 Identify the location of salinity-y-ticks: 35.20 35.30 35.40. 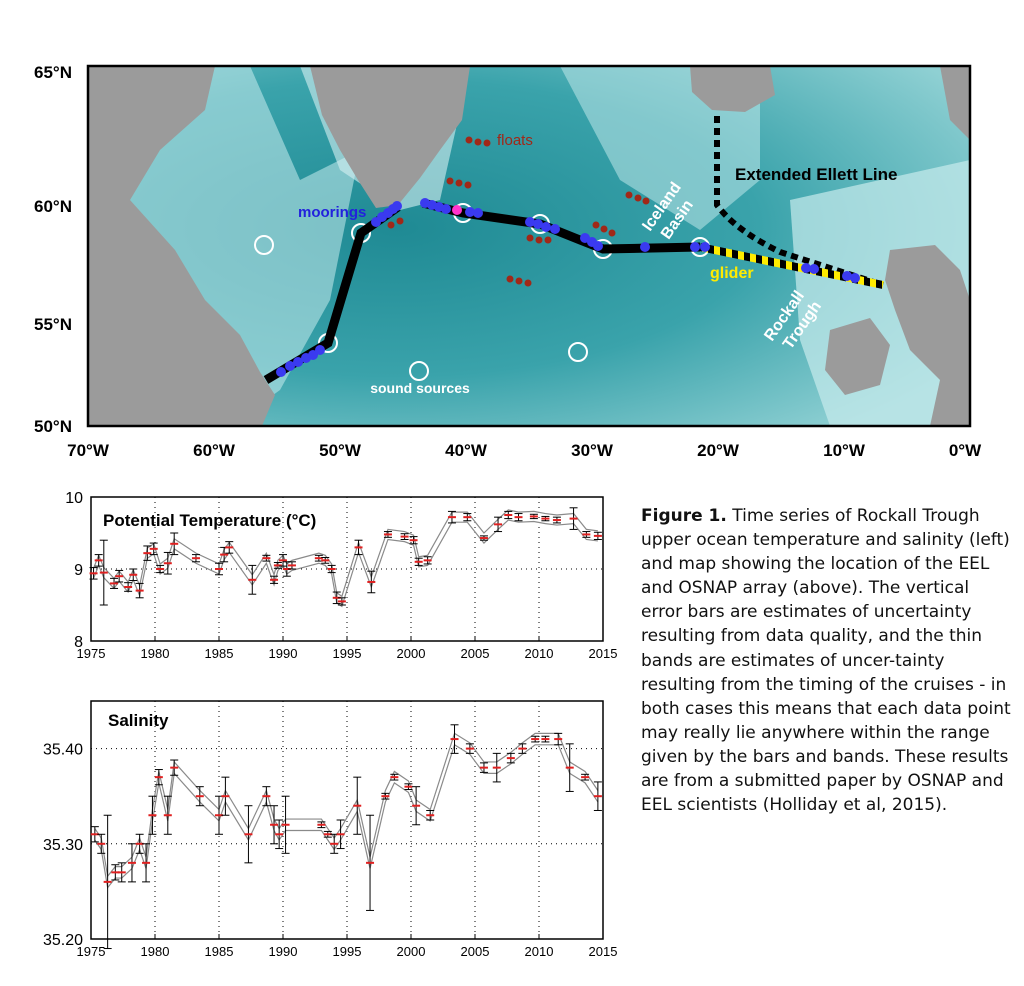
(63, 845).